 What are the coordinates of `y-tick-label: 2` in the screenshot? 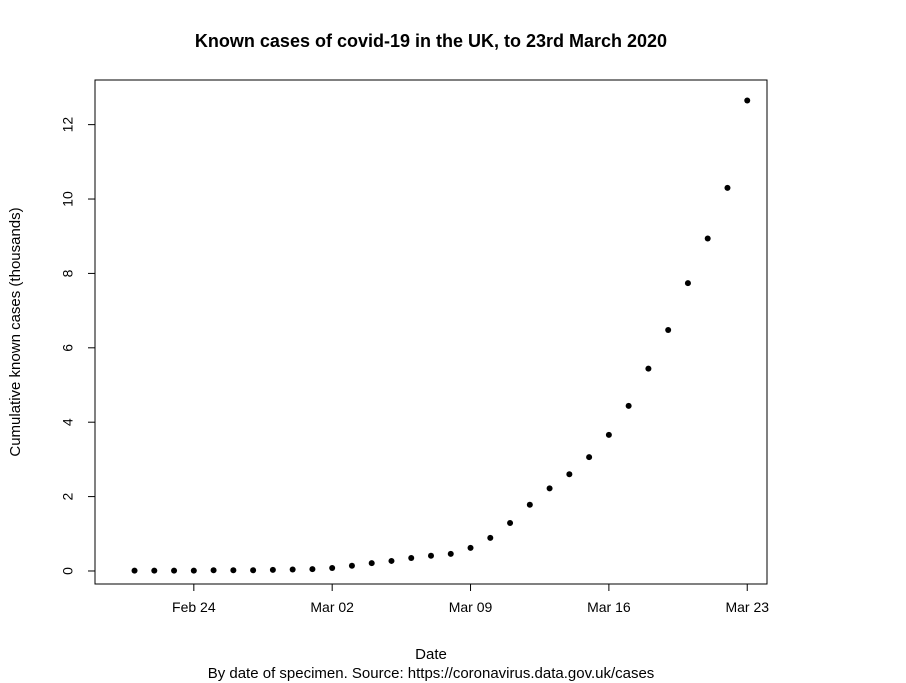 It's located at (68, 496).